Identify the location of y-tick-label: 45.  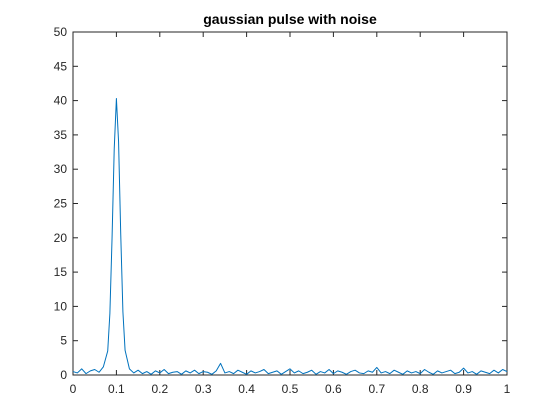
(61, 66).